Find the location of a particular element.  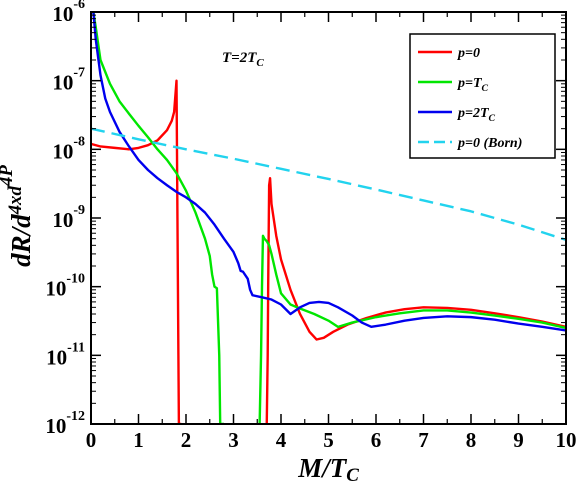

temperature-annotation: T=2TC is located at coordinates (243, 59).